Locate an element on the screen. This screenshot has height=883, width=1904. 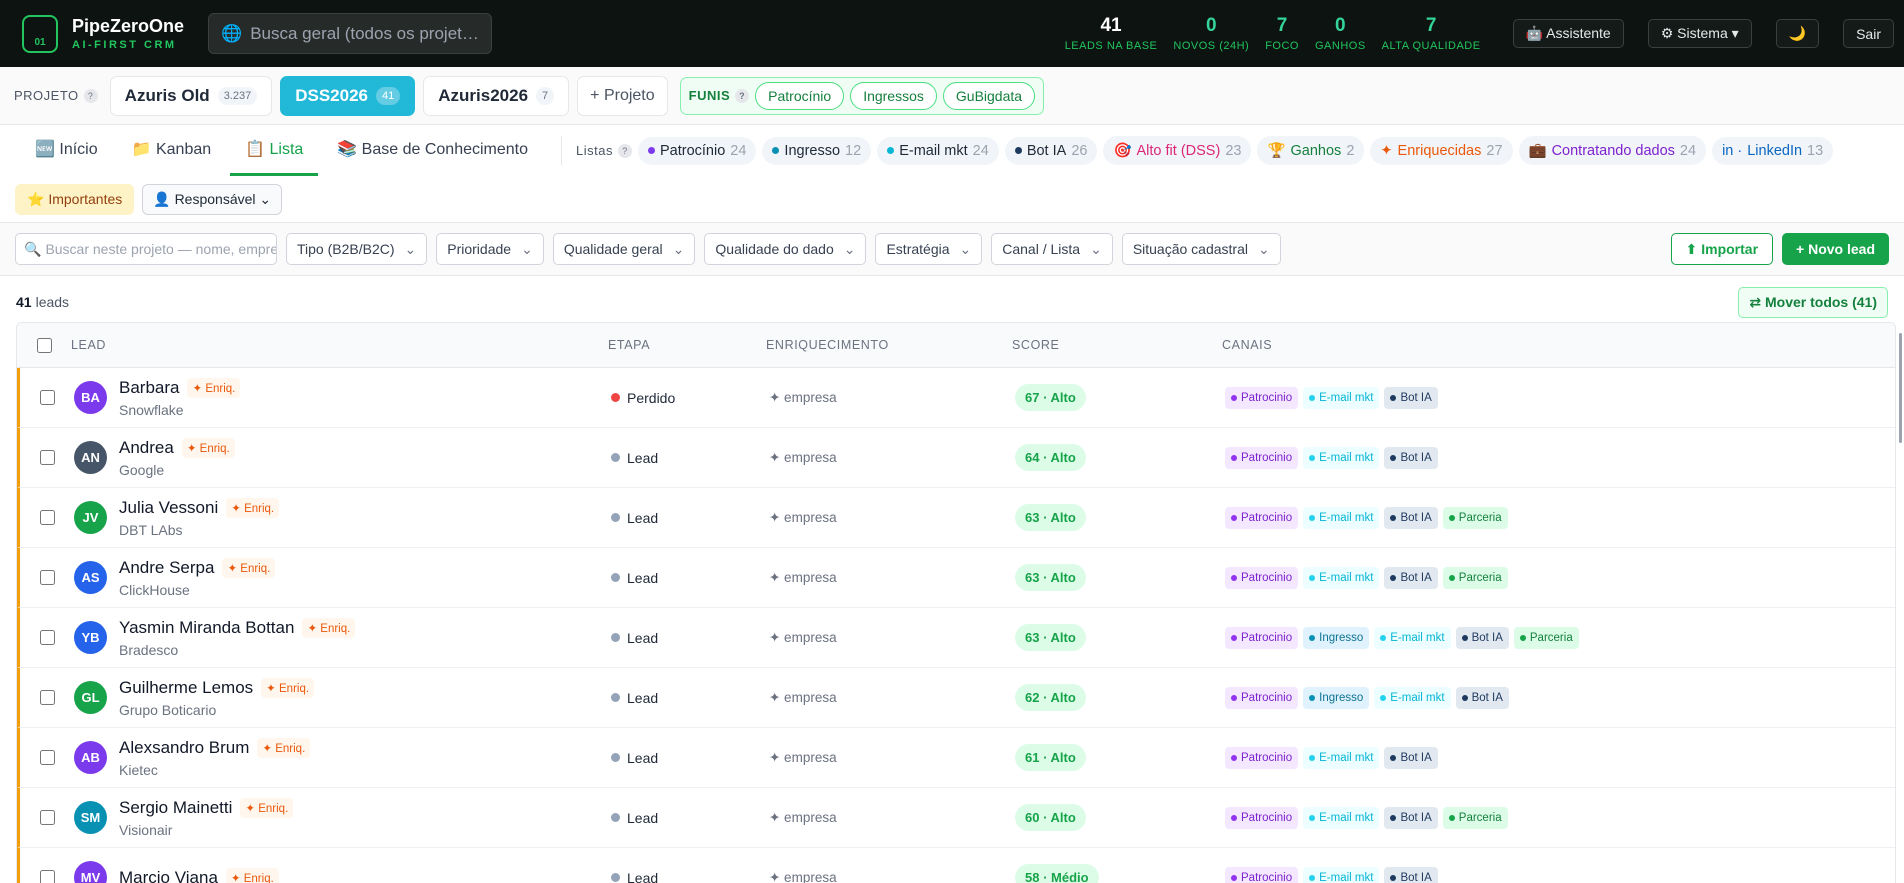
project-tab: DSS2026 41 is located at coordinates (348, 95).